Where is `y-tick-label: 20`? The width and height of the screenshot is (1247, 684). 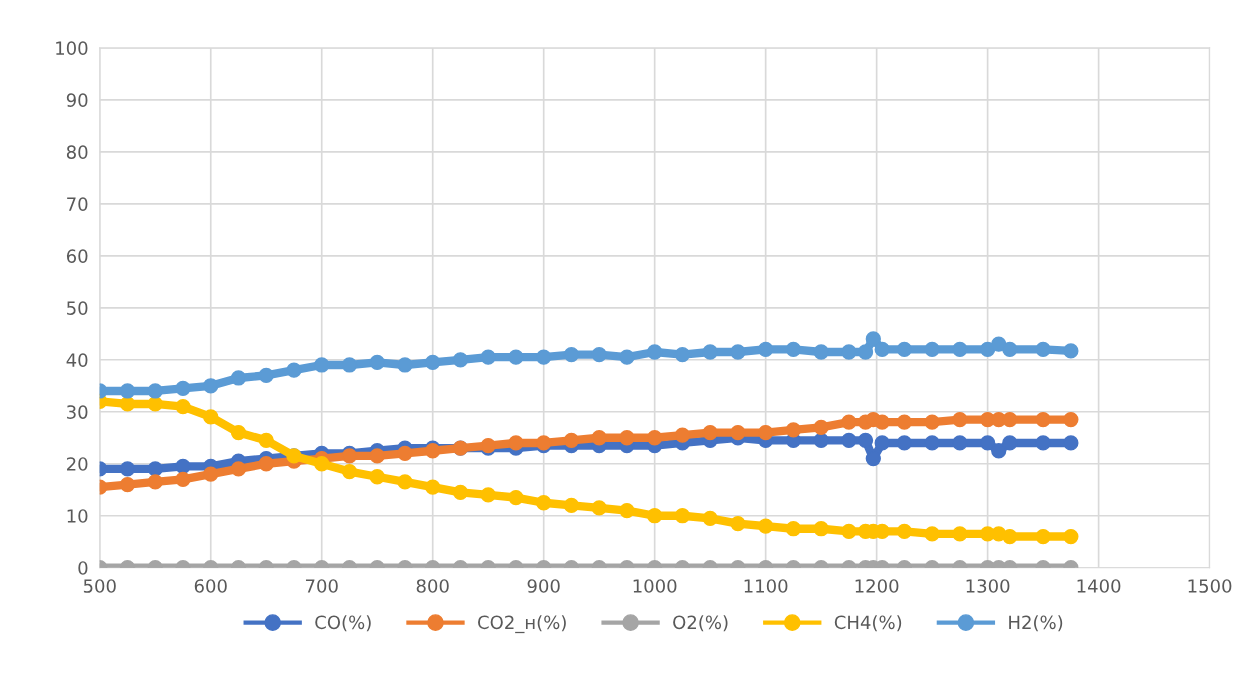
y-tick-label: 20 is located at coordinates (77, 464).